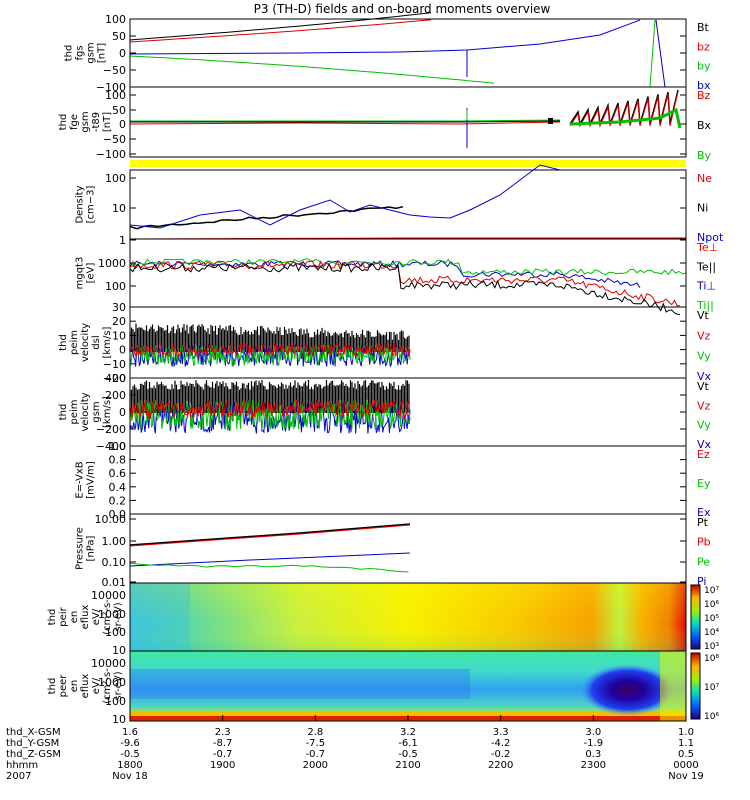 The width and height of the screenshot is (750, 800). Describe the element at coordinates (704, 66) in the screenshot. I see `legend-fgs-2: by` at that location.